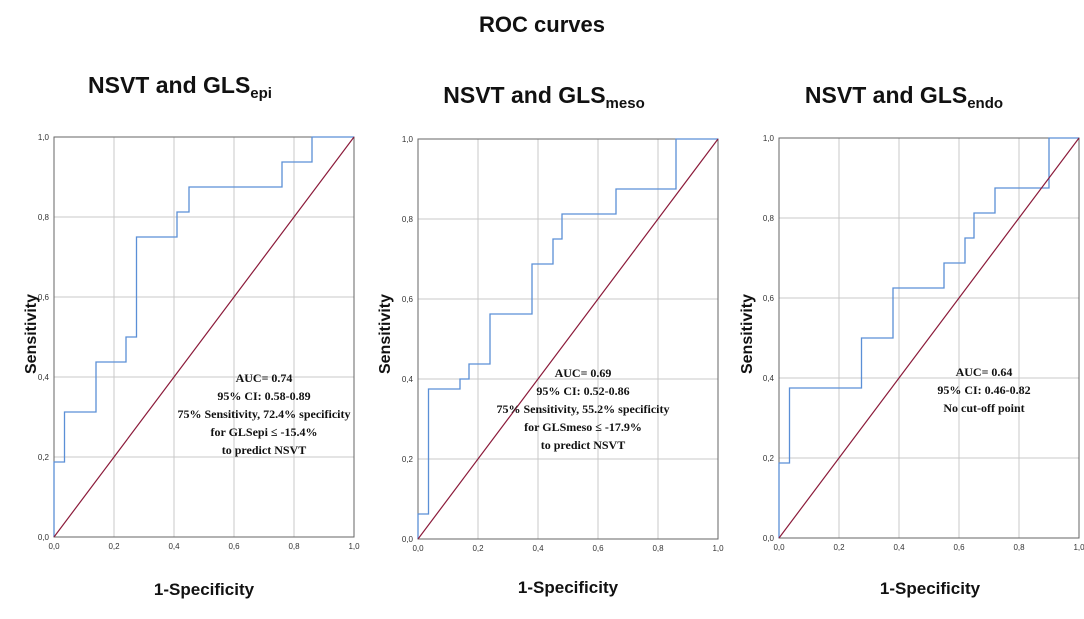  What do you see at coordinates (264, 378) in the screenshot?
I see `annotation-text: AUC= 0.74` at bounding box center [264, 378].